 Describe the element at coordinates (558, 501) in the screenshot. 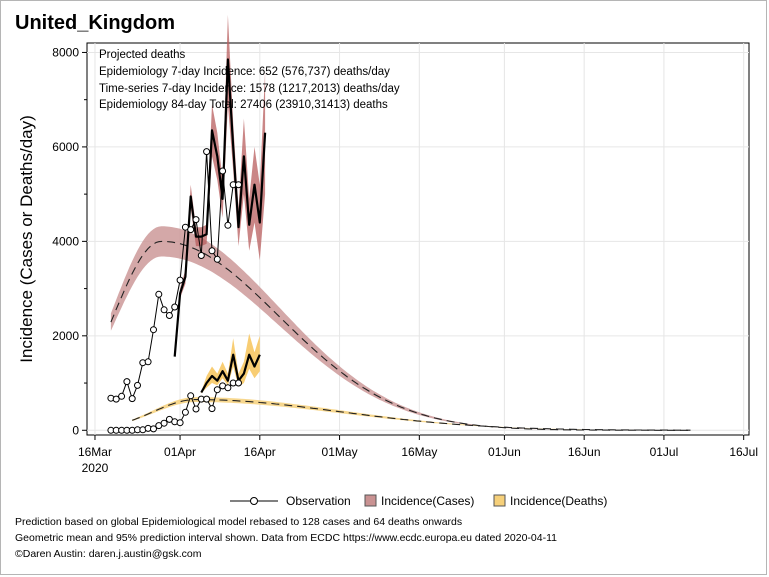

I see `legend-deaths-label: Incidence(Deaths)` at that location.